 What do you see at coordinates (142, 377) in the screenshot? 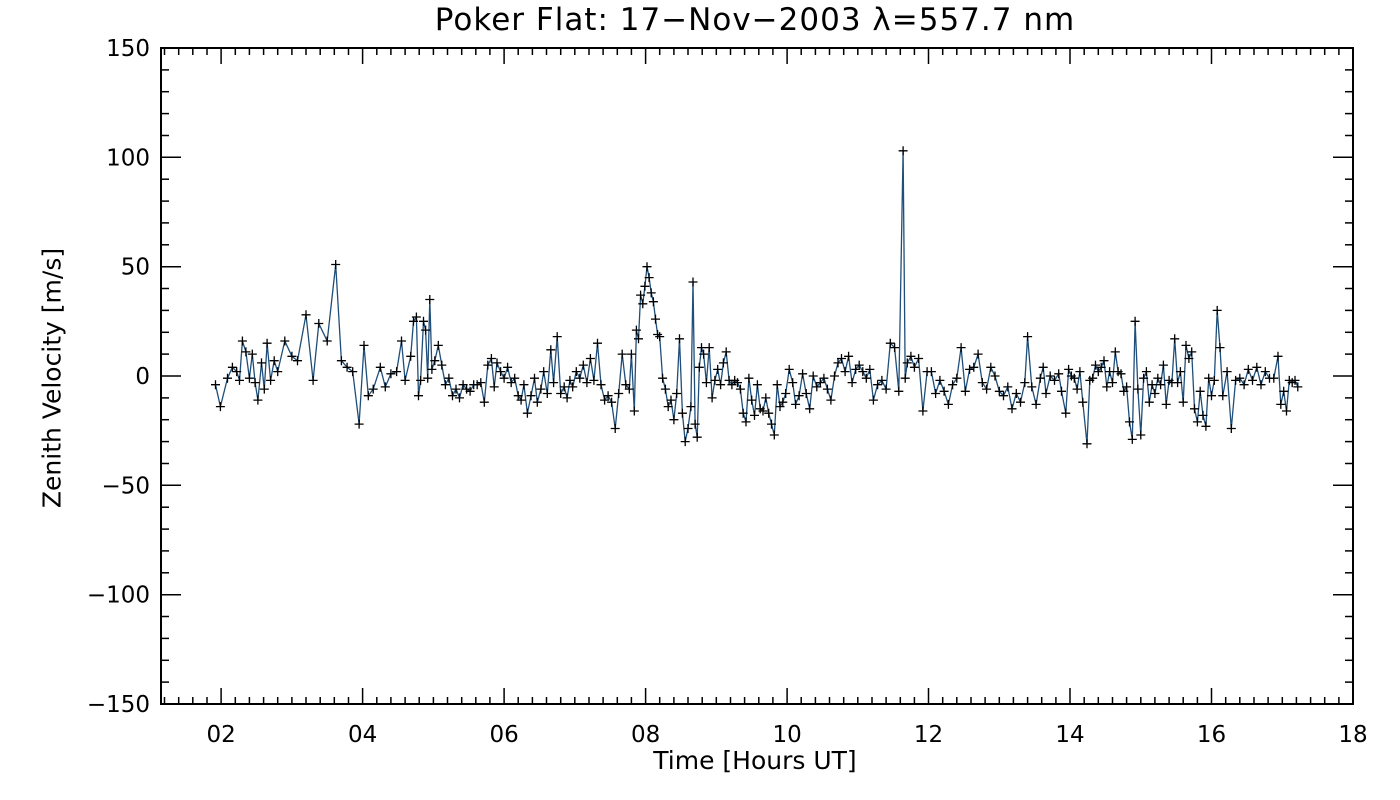
I see `y-tick-label: 0` at bounding box center [142, 377].